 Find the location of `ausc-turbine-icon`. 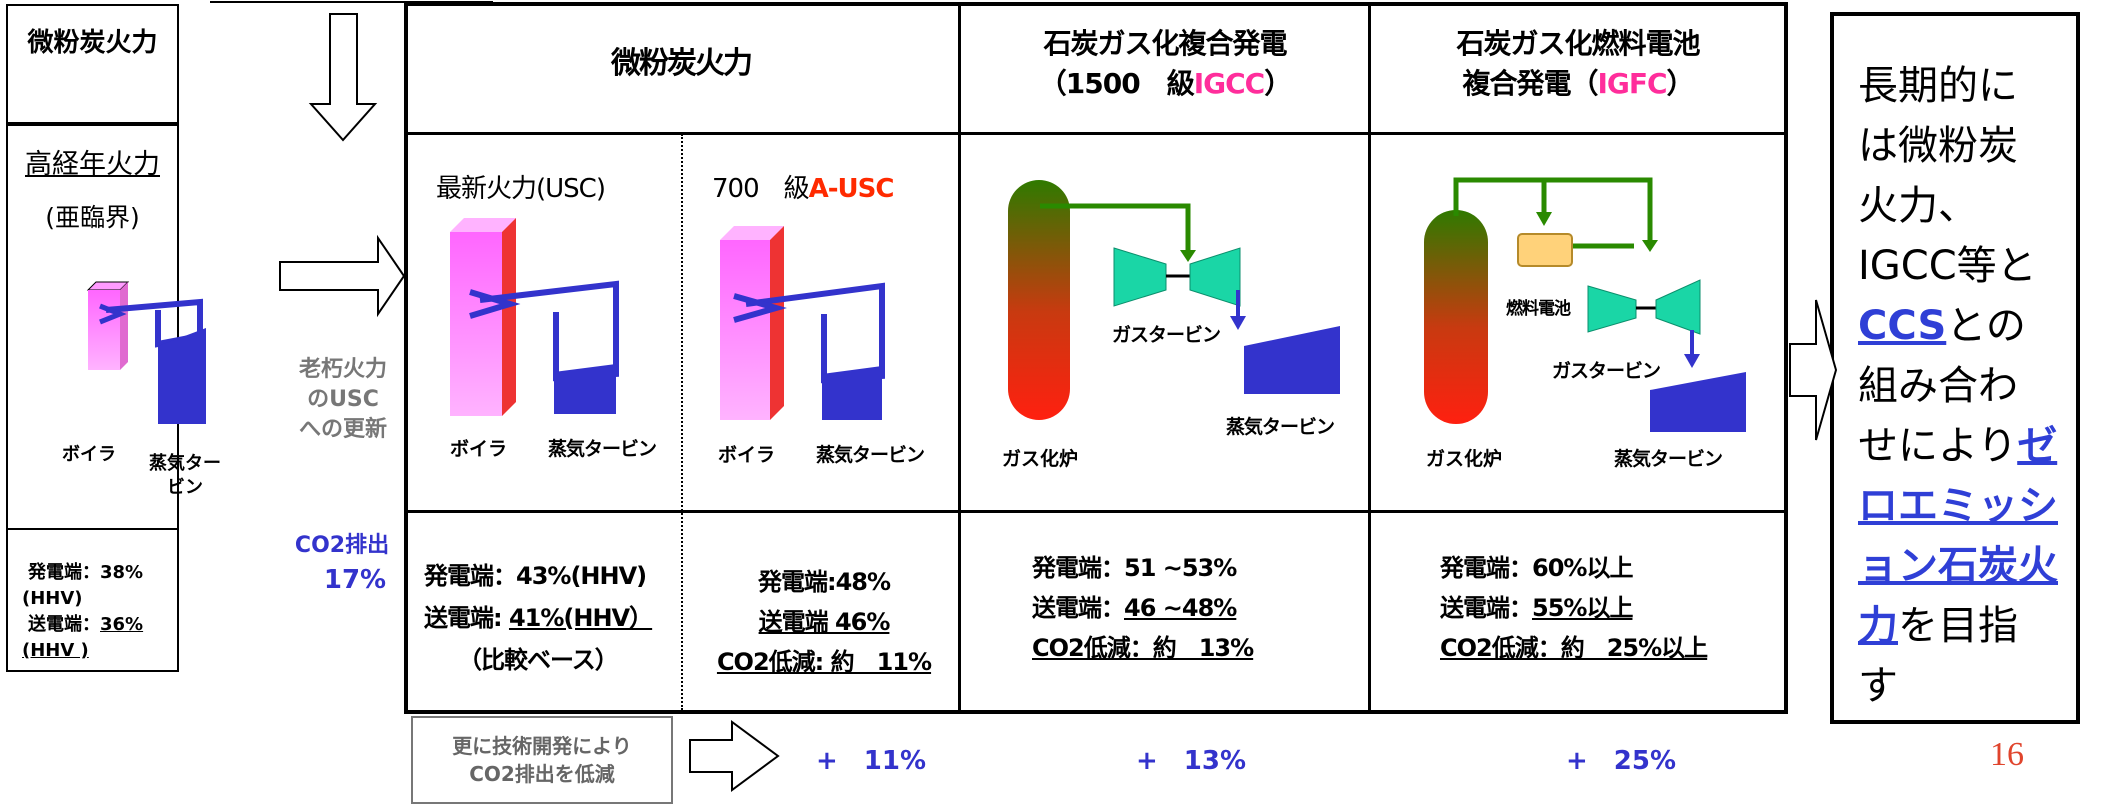

ausc-turbine-icon is located at coordinates (852, 393).